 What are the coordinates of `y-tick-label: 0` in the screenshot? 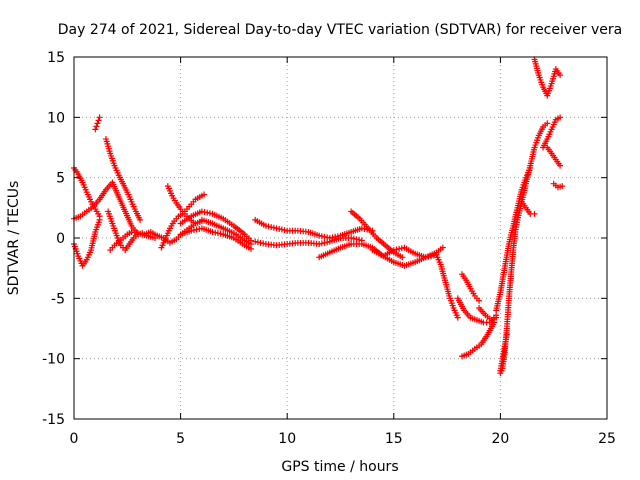 It's located at (60, 239).